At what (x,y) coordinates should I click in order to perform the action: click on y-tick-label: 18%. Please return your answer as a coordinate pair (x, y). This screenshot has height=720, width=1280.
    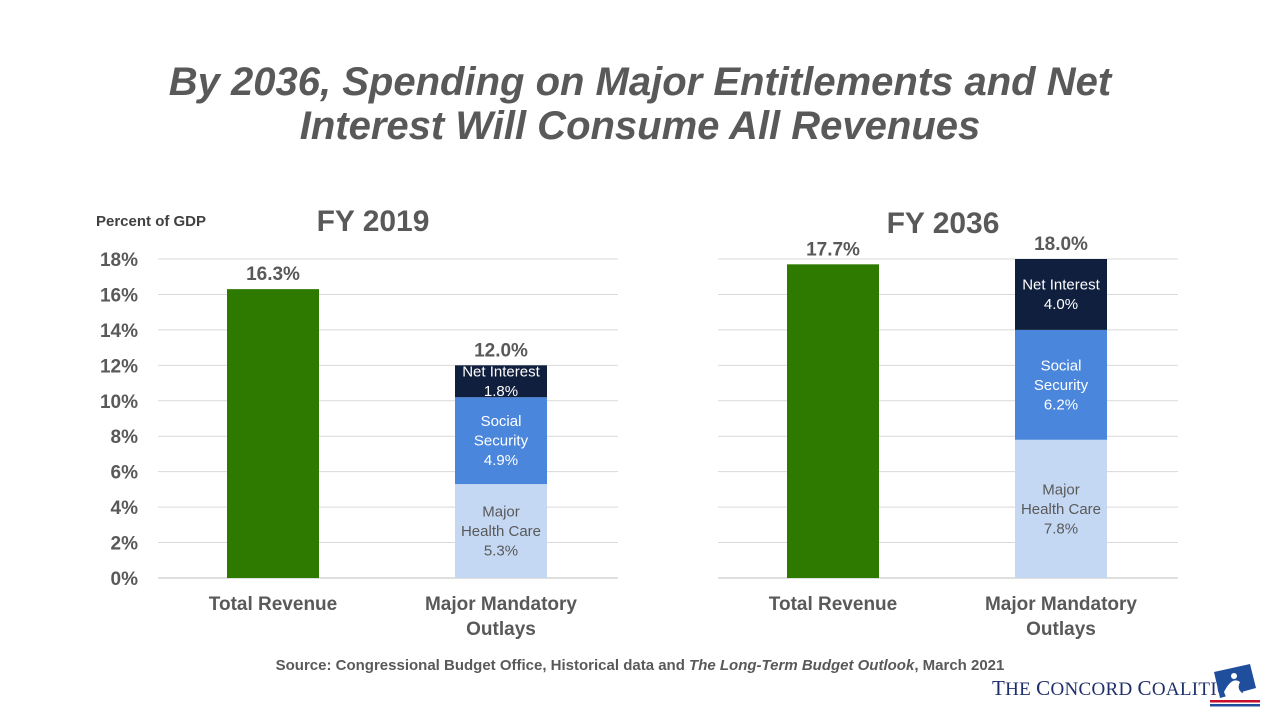
    Looking at the image, I should click on (119, 260).